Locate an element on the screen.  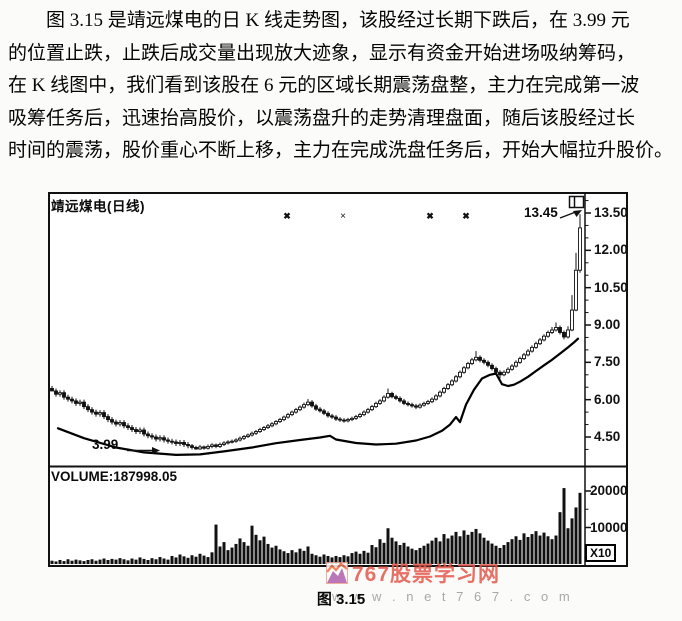
support-curve is located at coordinates (318, 396).